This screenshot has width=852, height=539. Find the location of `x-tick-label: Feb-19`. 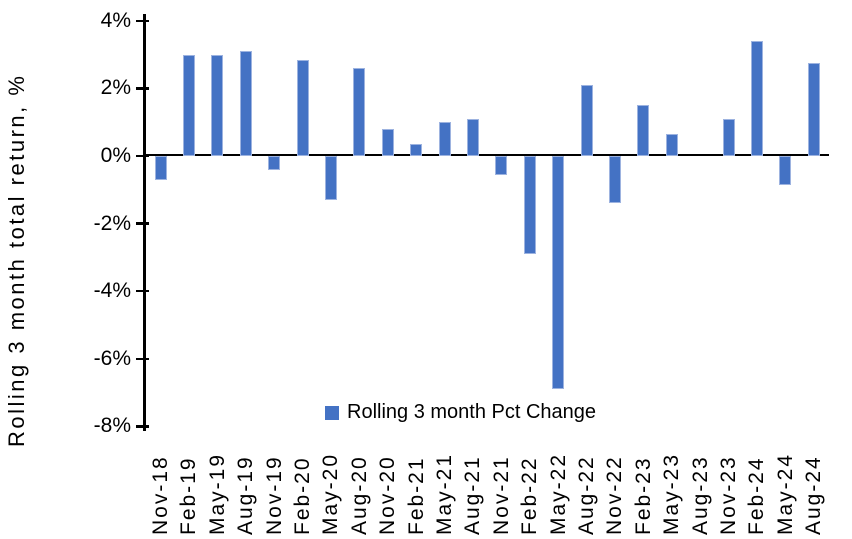

x-tick-label: Feb-19 is located at coordinates (189, 495).